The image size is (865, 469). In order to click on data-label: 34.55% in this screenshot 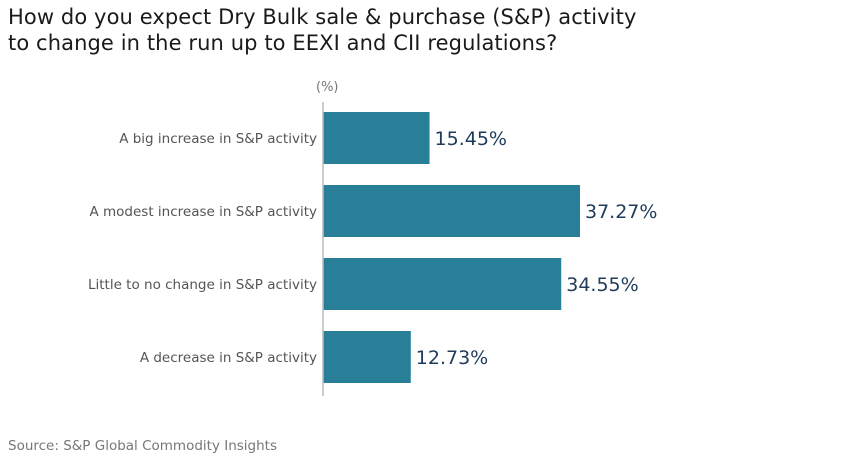, I will do `click(602, 285)`.